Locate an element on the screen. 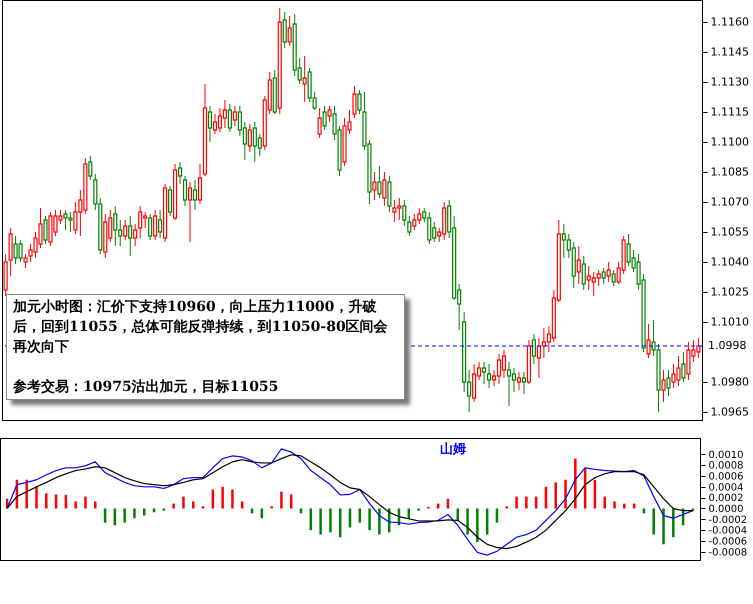 The image size is (753, 604). ref-line-label: 1.0998 is located at coordinates (727, 345).